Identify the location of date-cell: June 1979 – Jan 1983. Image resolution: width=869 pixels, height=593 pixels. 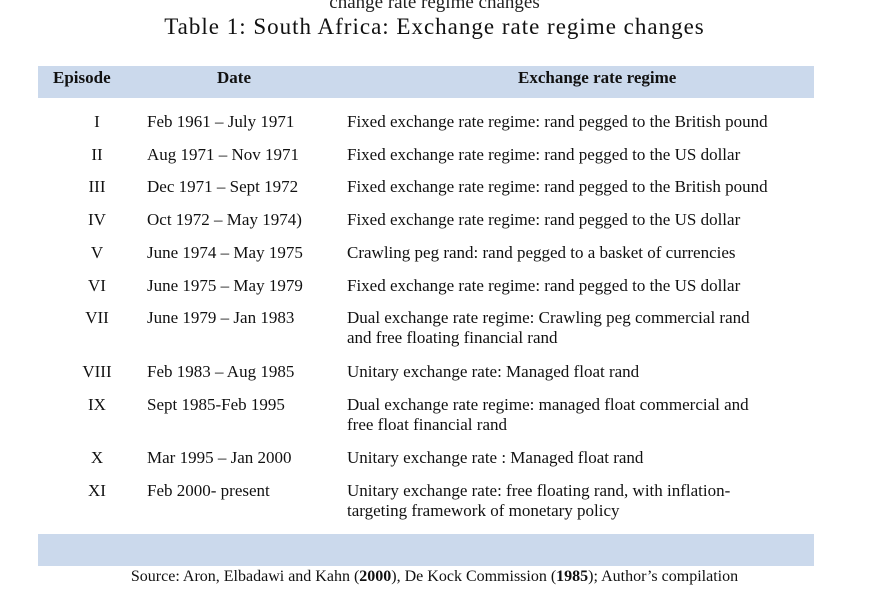
(221, 317).